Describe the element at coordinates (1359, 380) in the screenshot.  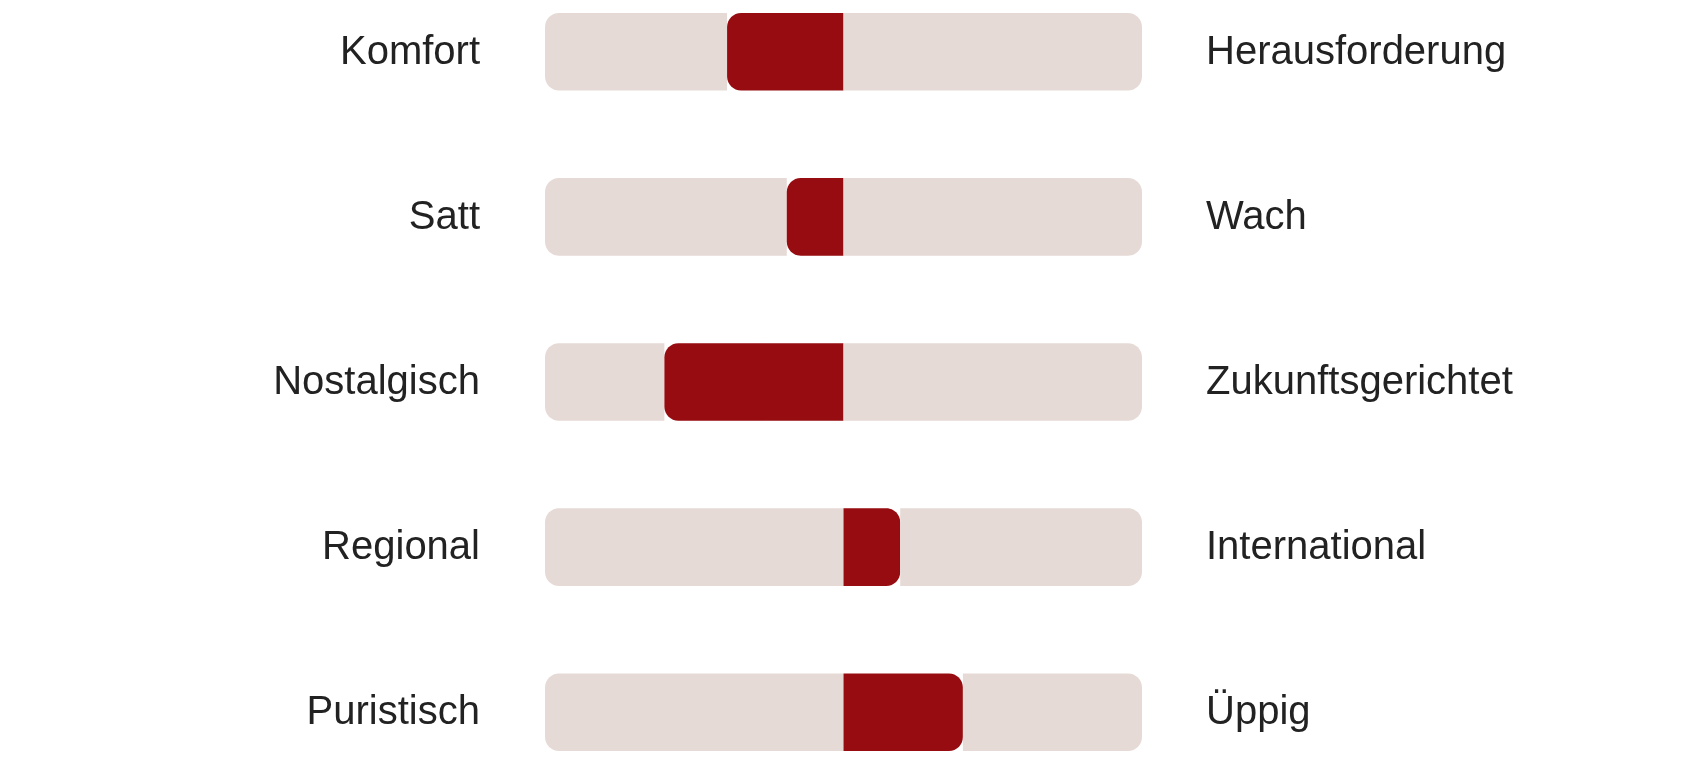
I see `text: Zukunftsgerichtet` at that location.